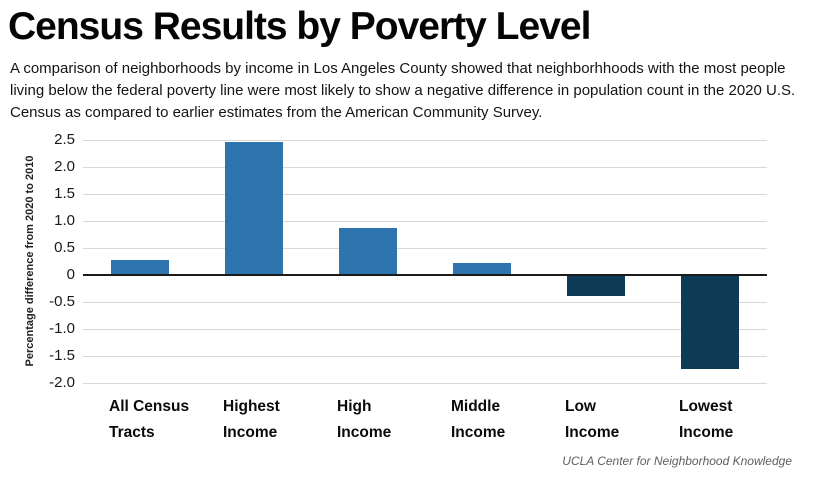 The width and height of the screenshot is (830, 484). I want to click on bar-all-census-tracts, so click(140, 267).